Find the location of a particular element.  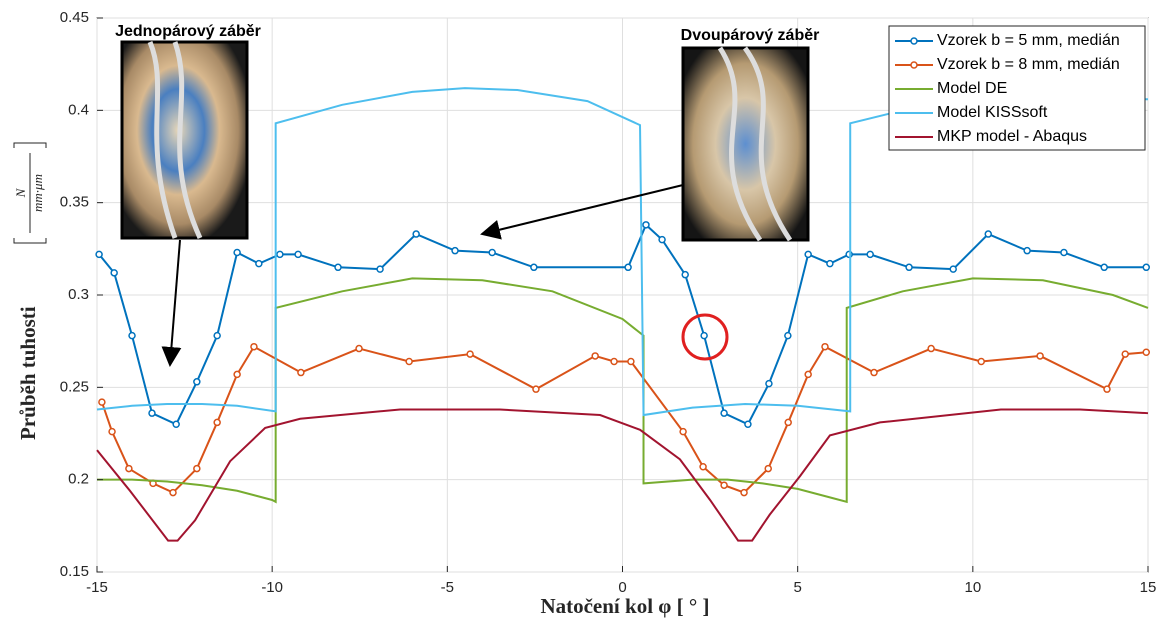

y-tick-label: 0.35 is located at coordinates (74, 202).